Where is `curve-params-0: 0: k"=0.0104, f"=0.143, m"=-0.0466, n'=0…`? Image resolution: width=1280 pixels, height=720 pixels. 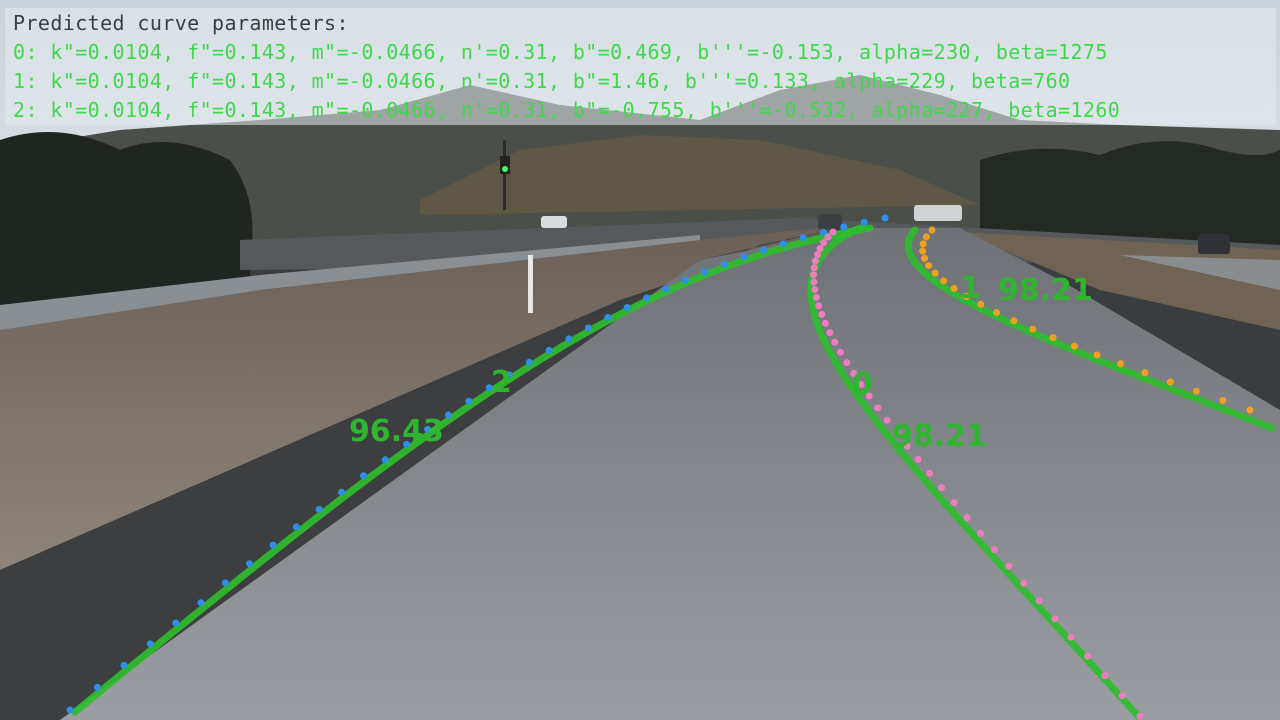
curve-params-0: 0: k"=0.0104, f"=0.143, m"=-0.0466, n'=0… is located at coordinates (560, 52).